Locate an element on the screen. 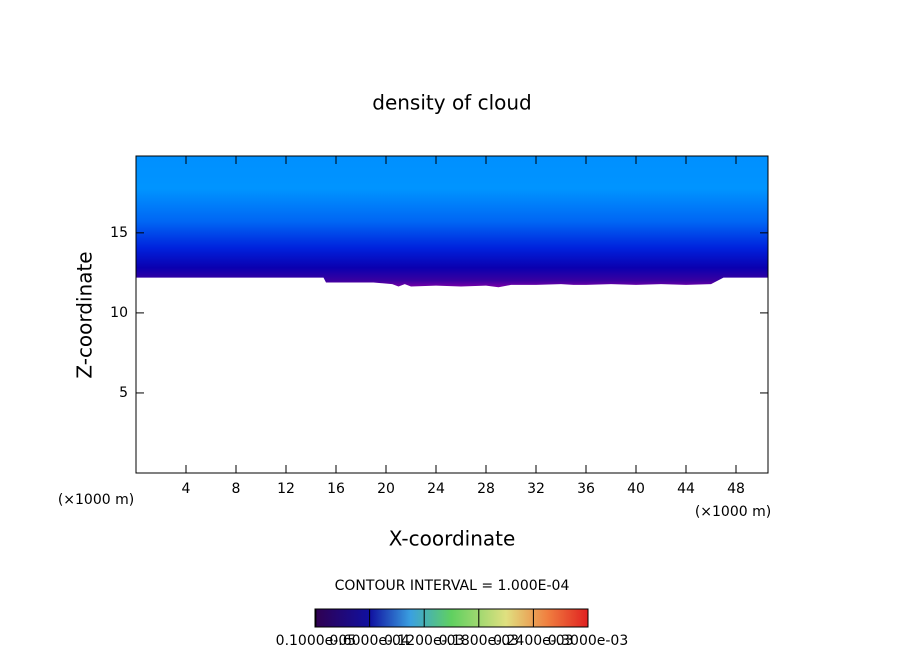 The width and height of the screenshot is (904, 654). colorbar-label: 0.1200e-03 is located at coordinates (424, 641).